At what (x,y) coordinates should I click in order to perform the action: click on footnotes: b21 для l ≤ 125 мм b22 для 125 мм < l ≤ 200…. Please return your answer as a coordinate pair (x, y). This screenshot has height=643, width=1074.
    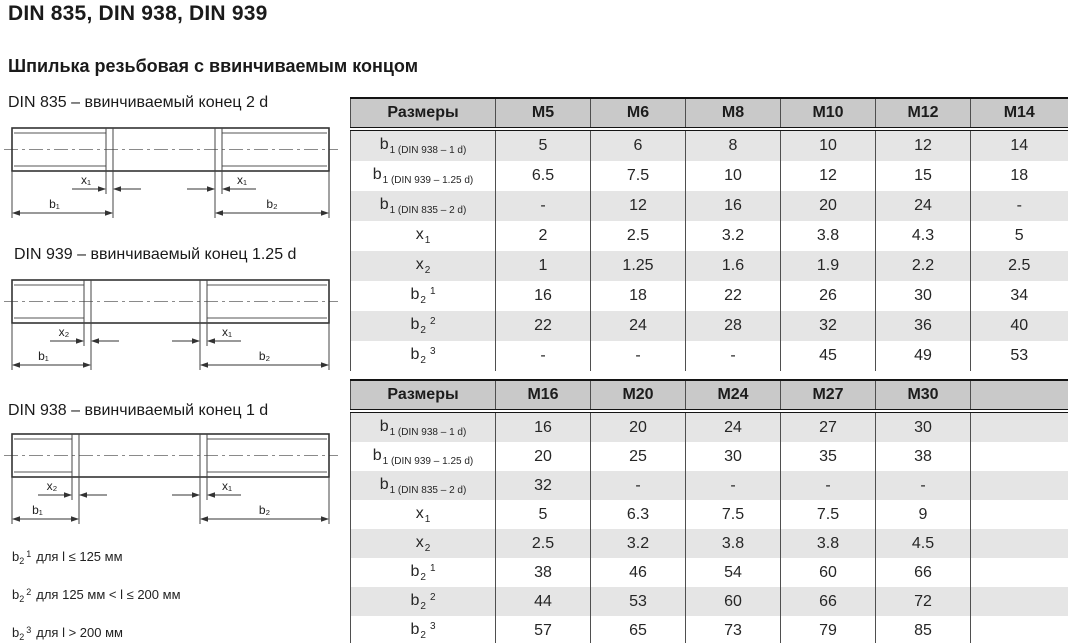
    Looking at the image, I should click on (96, 596).